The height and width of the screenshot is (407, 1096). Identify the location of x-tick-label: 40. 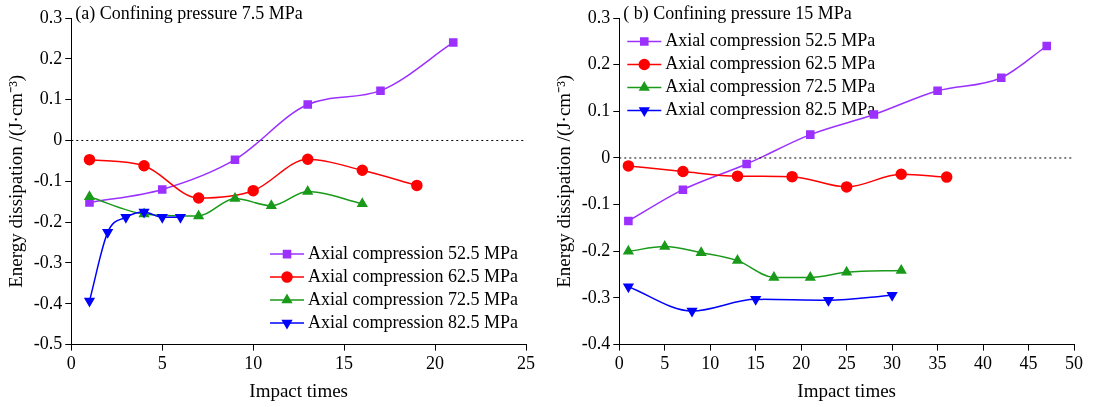
(983, 363).